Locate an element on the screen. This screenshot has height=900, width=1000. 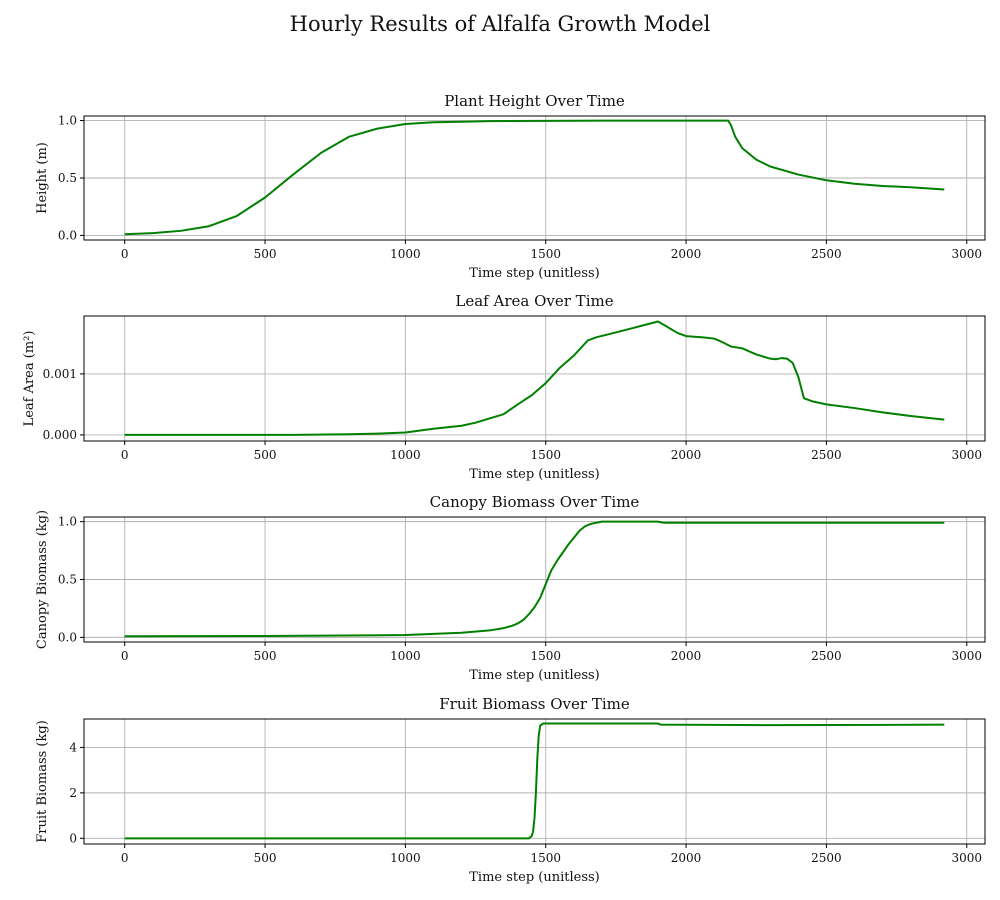
y-axis-label: Canopy Biomass (kg) is located at coordinates (42, 579).